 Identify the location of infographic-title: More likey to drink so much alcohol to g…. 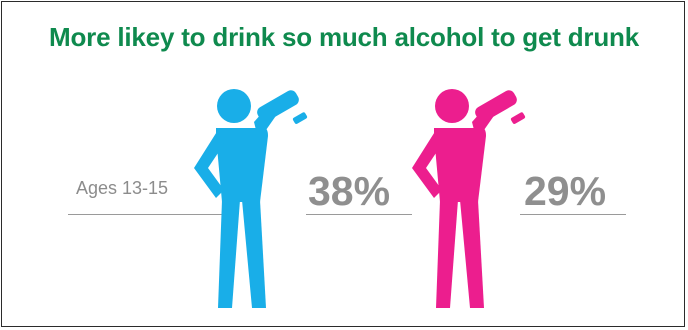
(344, 37).